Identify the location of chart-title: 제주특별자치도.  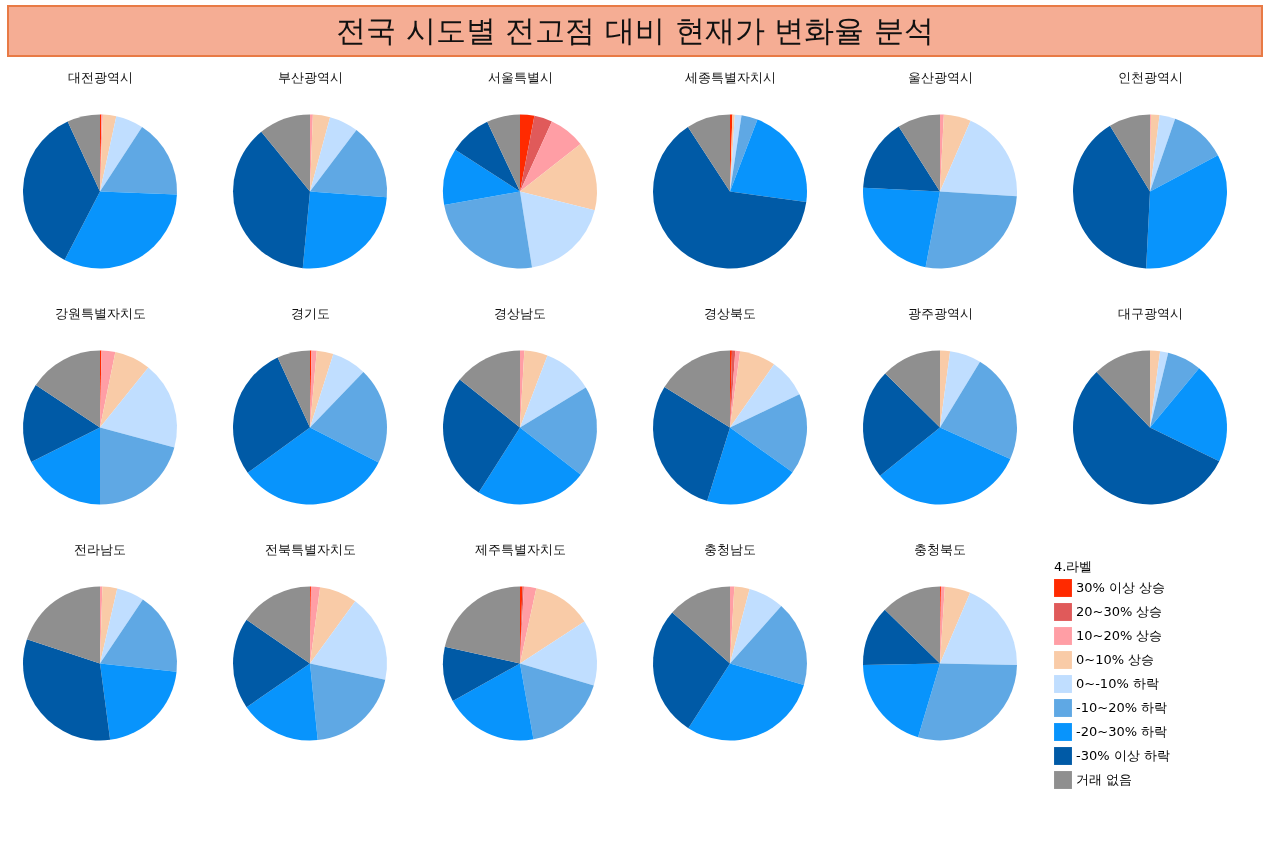
(520, 549).